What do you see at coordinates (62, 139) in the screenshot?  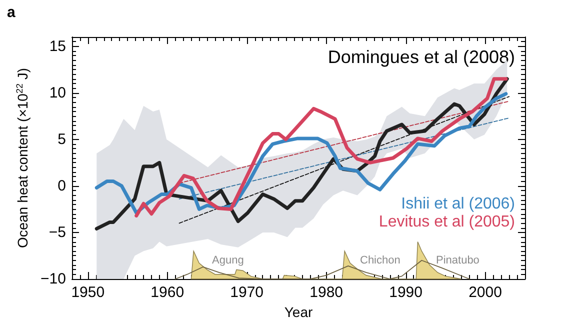 I see `y-tick-label: 5` at bounding box center [62, 139].